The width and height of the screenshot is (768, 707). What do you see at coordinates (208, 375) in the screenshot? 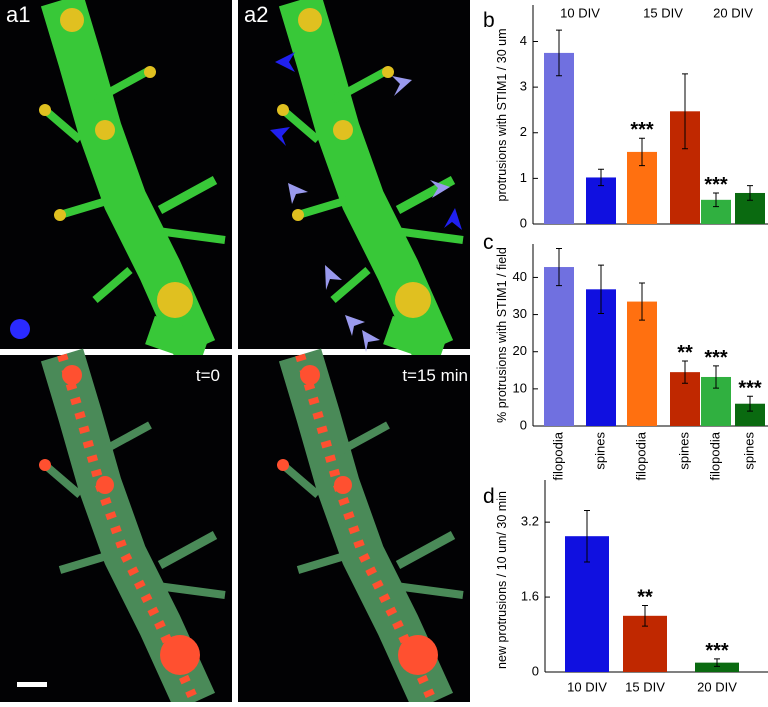
I see `image-label: t=0` at bounding box center [208, 375].